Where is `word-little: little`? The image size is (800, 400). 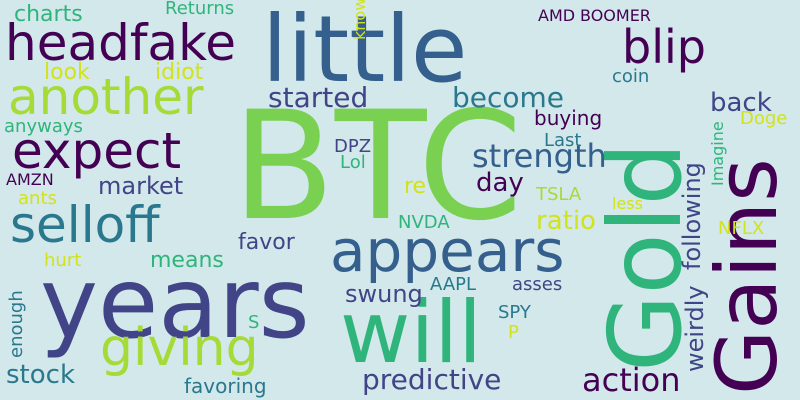
word-little: little is located at coordinates (365, 51).